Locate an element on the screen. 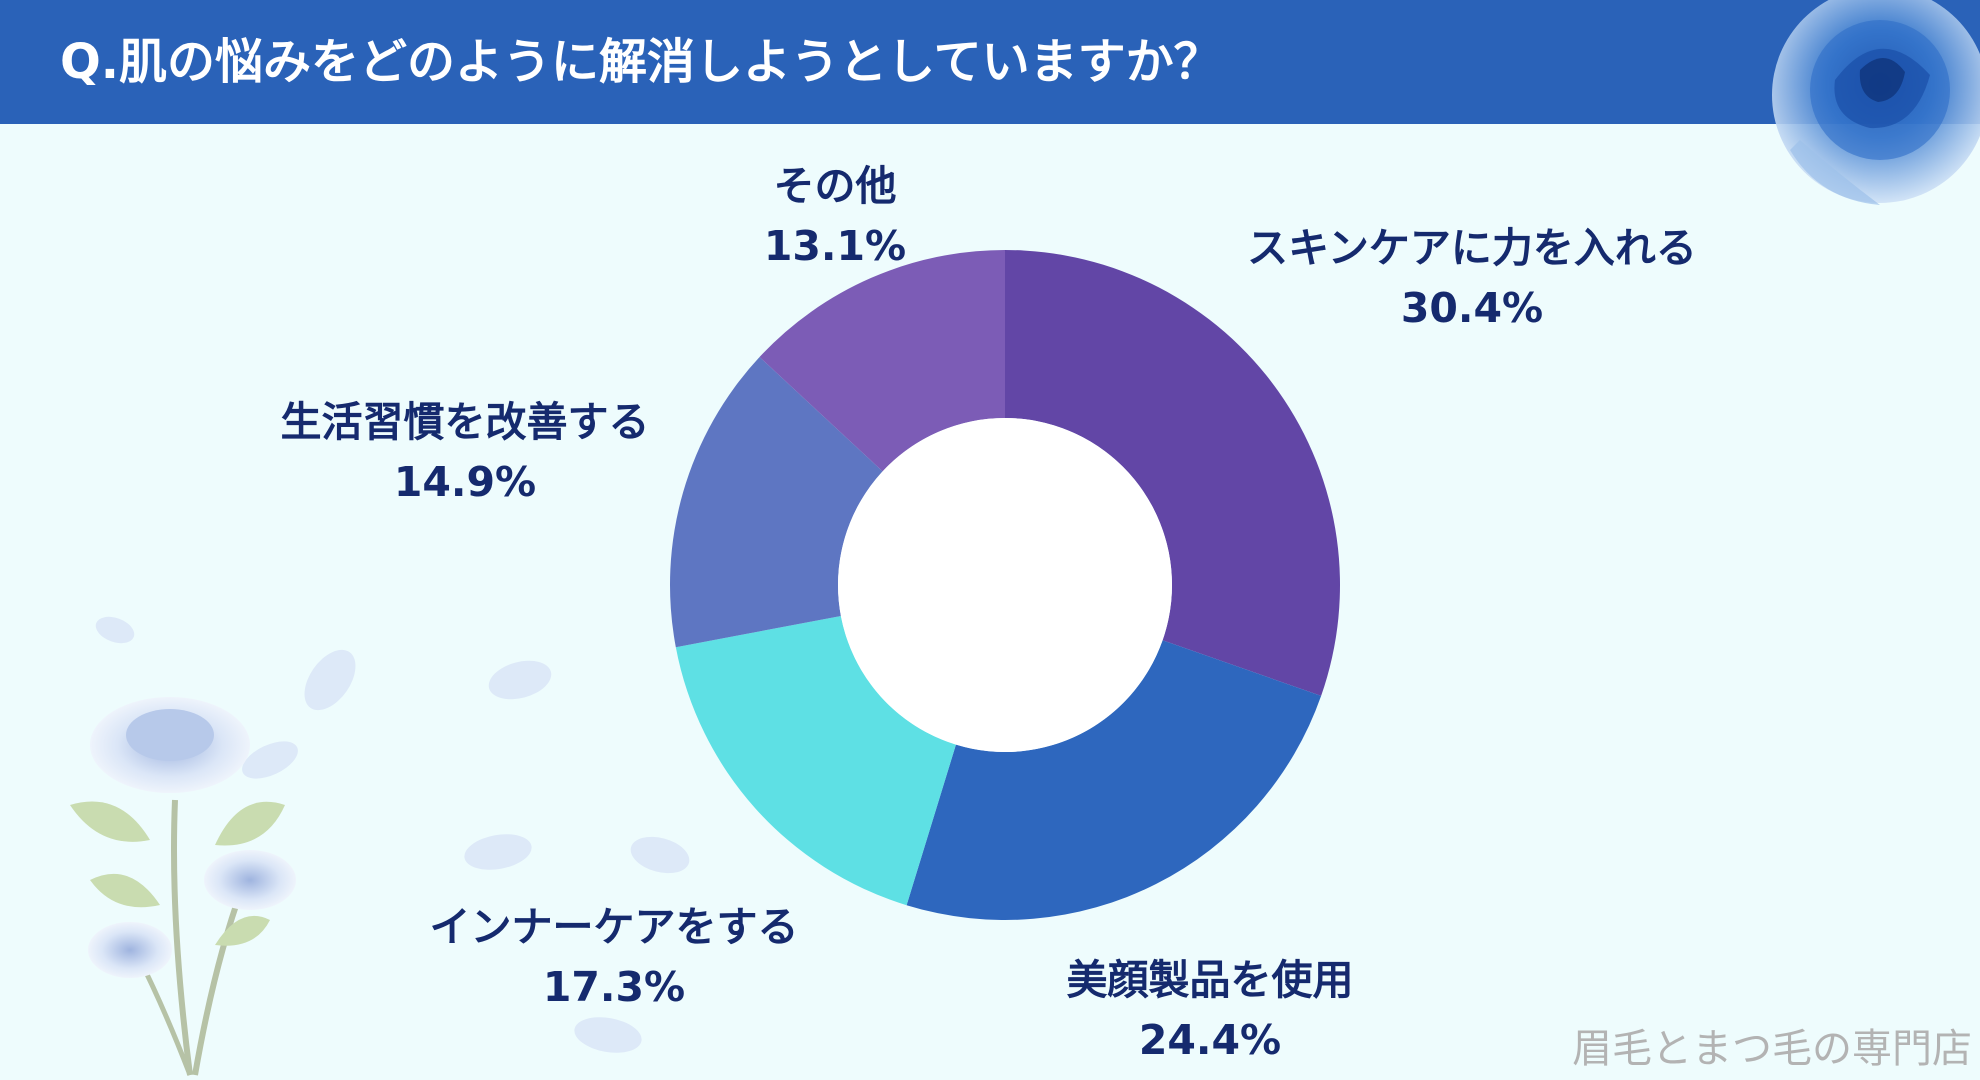 Image resolution: width=1980 pixels, height=1080 pixels. petals-decoration is located at coordinates (392, 834).